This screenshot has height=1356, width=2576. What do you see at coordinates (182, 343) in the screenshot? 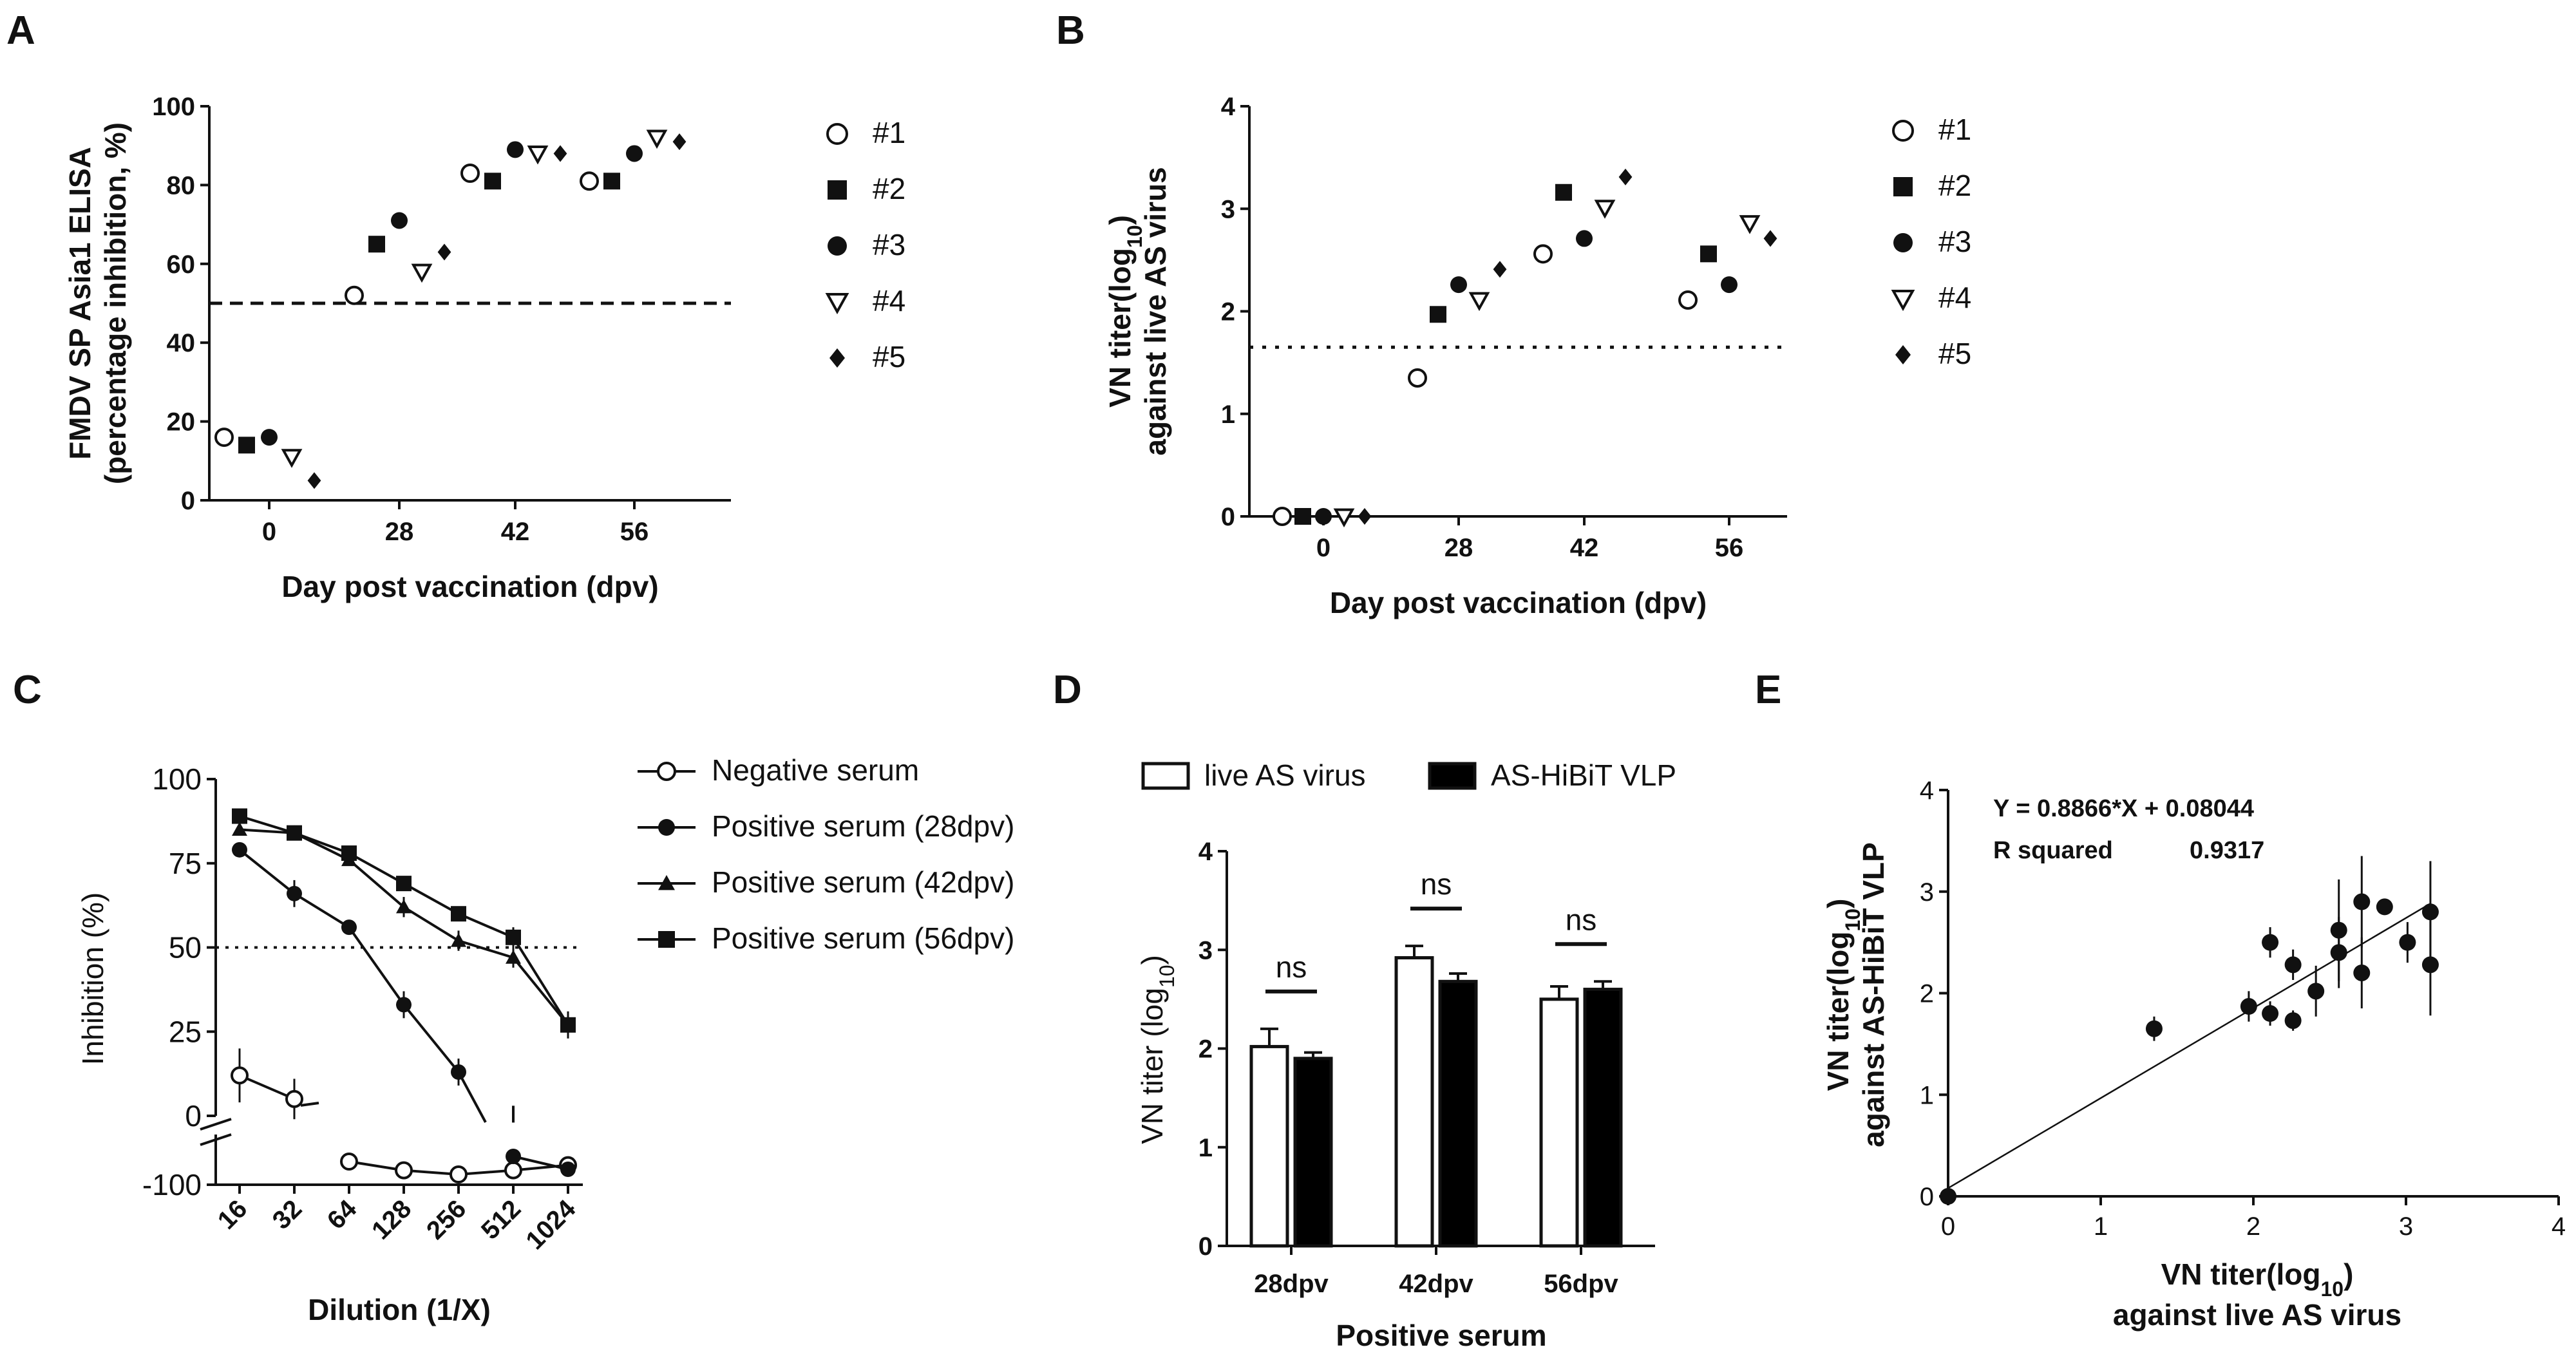
I see `y-tick-label: 40` at bounding box center [182, 343].